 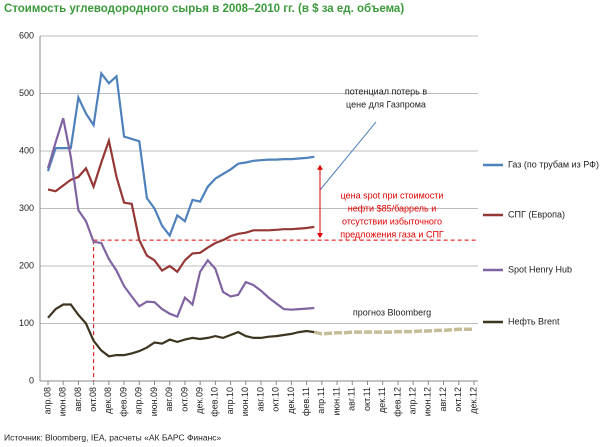 I want to click on annotation: цене для Газпрома, so click(x=386, y=104).